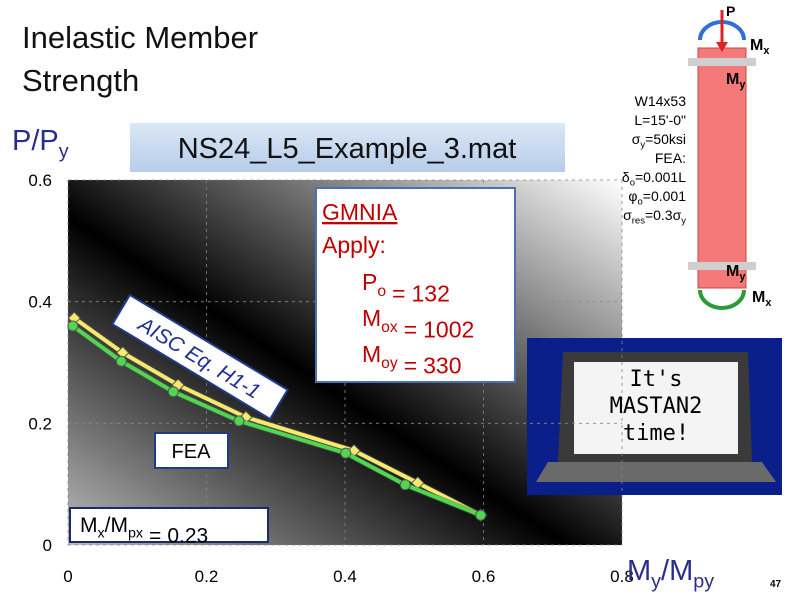 The height and width of the screenshot is (596, 795). Describe the element at coordinates (448, 330) in the screenshot. I see `load-value: 1002` at that location.